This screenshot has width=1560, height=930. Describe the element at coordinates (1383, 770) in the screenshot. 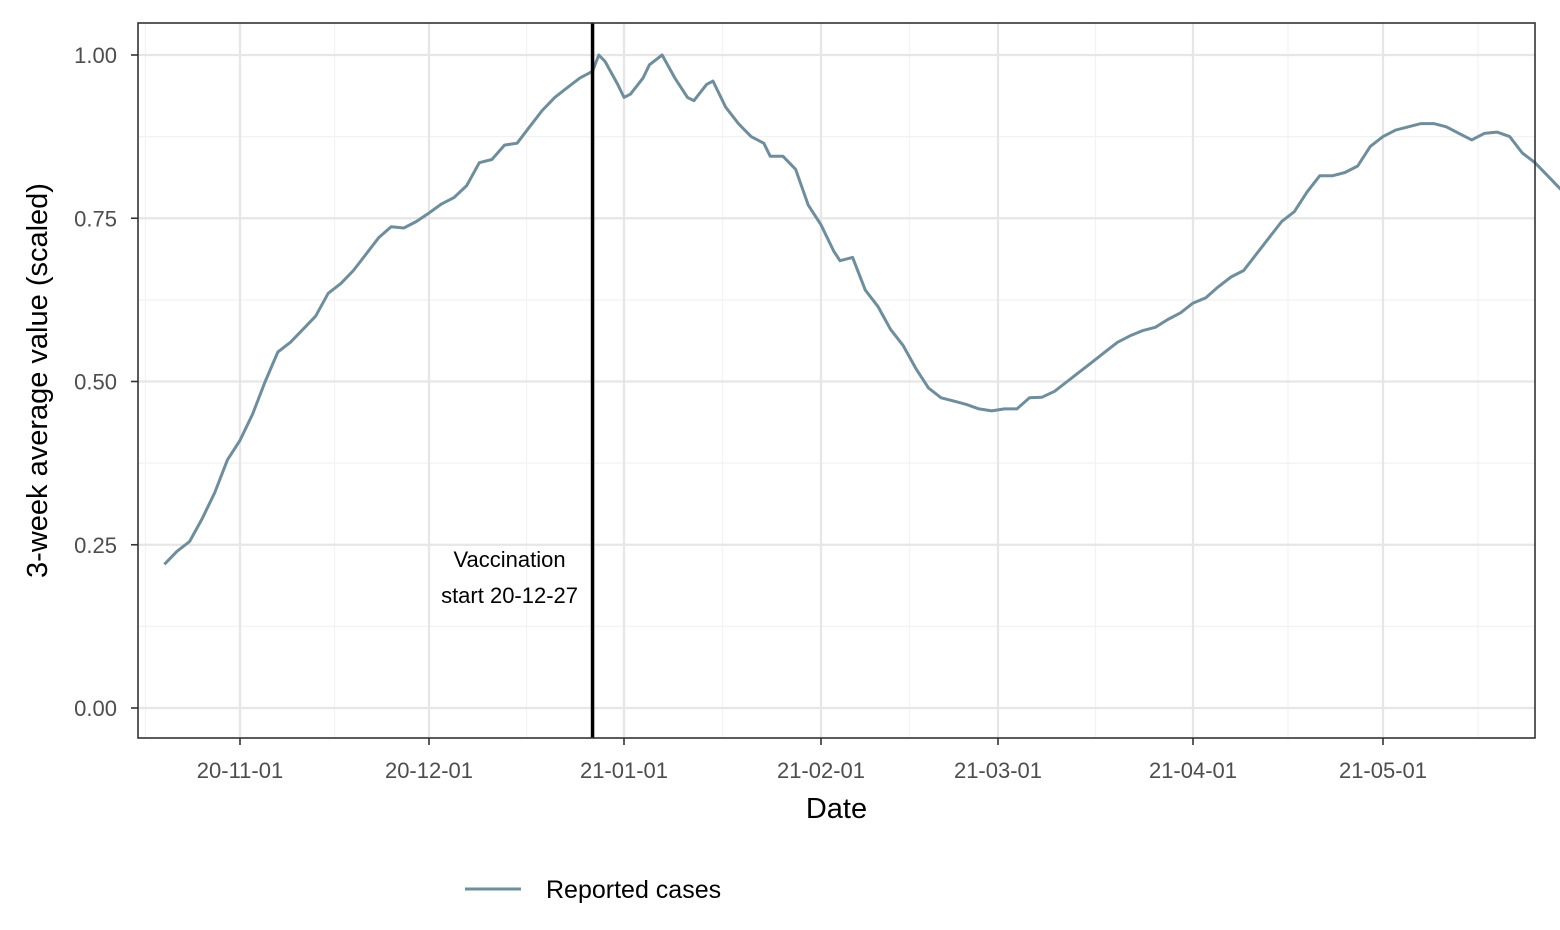

I see `x-tick-label: 21-05-01` at that location.